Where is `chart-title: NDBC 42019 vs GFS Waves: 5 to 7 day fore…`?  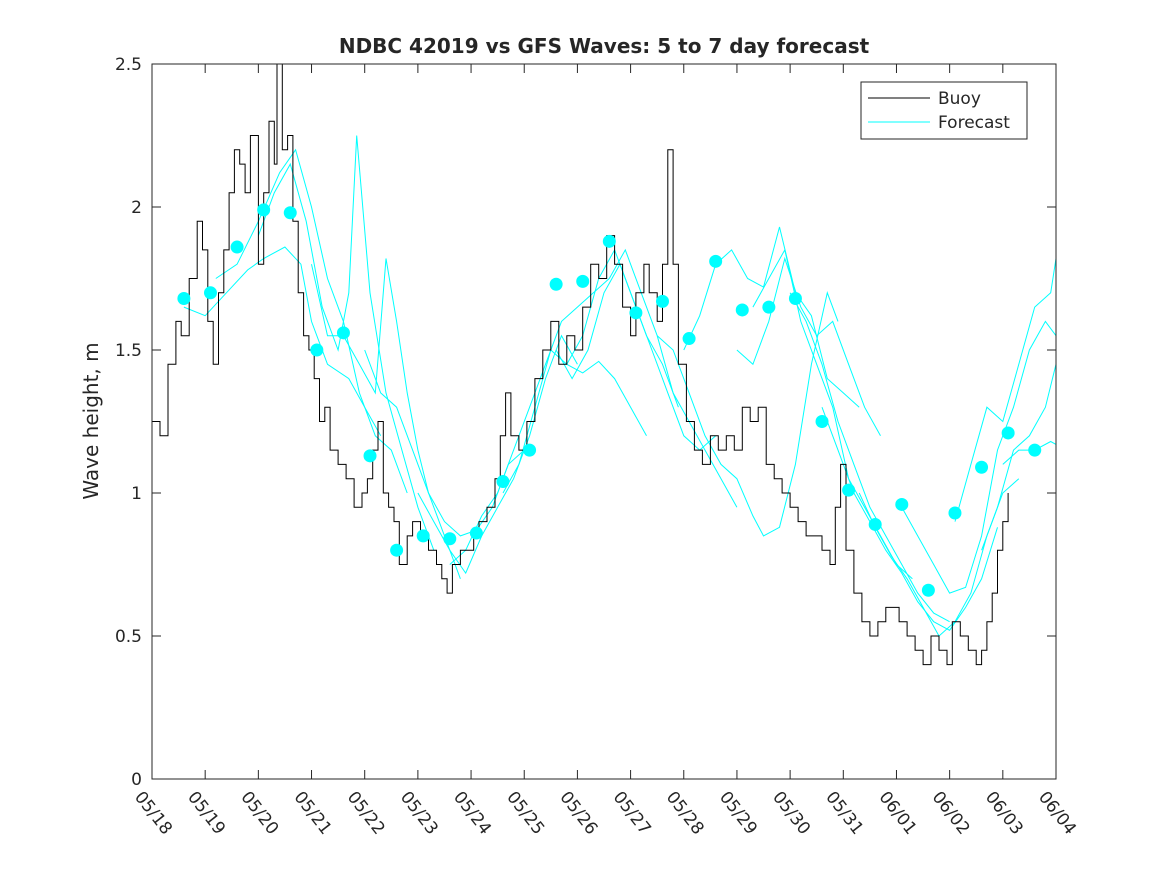 chart-title: NDBC 42019 vs GFS Waves: 5 to 7 day fore… is located at coordinates (604, 46).